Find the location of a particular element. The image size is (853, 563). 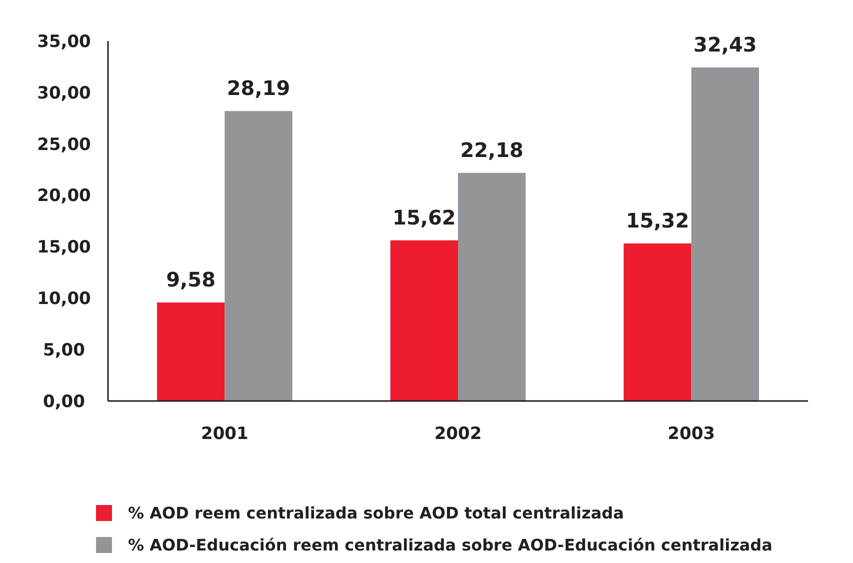

y-tick-label: 20,00 is located at coordinates (64, 196).